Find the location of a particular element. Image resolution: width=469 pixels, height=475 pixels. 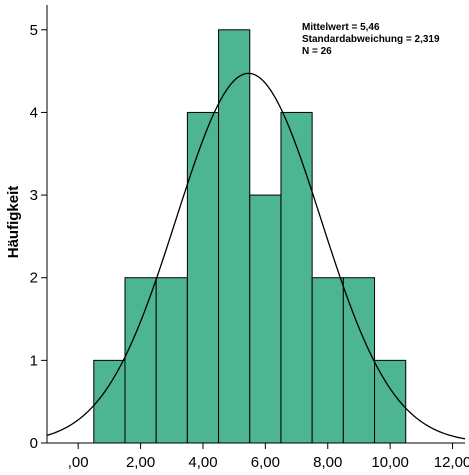

stats-mean: Mittelwert = 5,46 is located at coordinates (341, 27).